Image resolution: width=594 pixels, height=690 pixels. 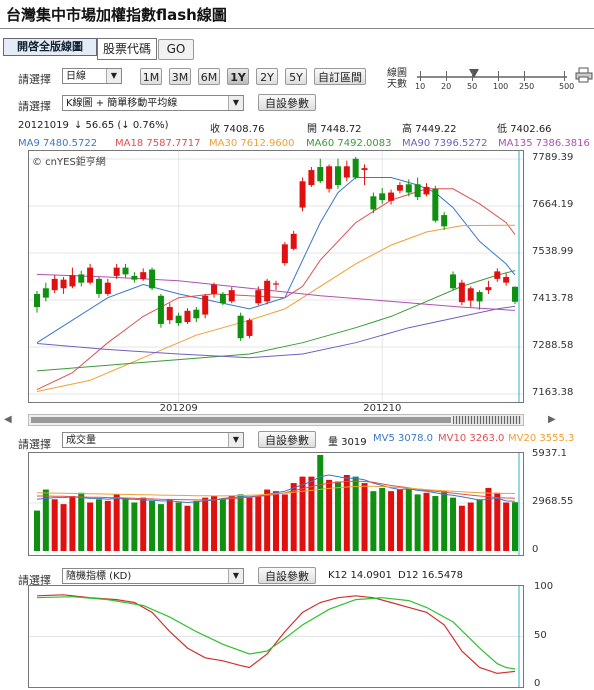 I want to click on kd-chart-svg, so click(x=276, y=636).